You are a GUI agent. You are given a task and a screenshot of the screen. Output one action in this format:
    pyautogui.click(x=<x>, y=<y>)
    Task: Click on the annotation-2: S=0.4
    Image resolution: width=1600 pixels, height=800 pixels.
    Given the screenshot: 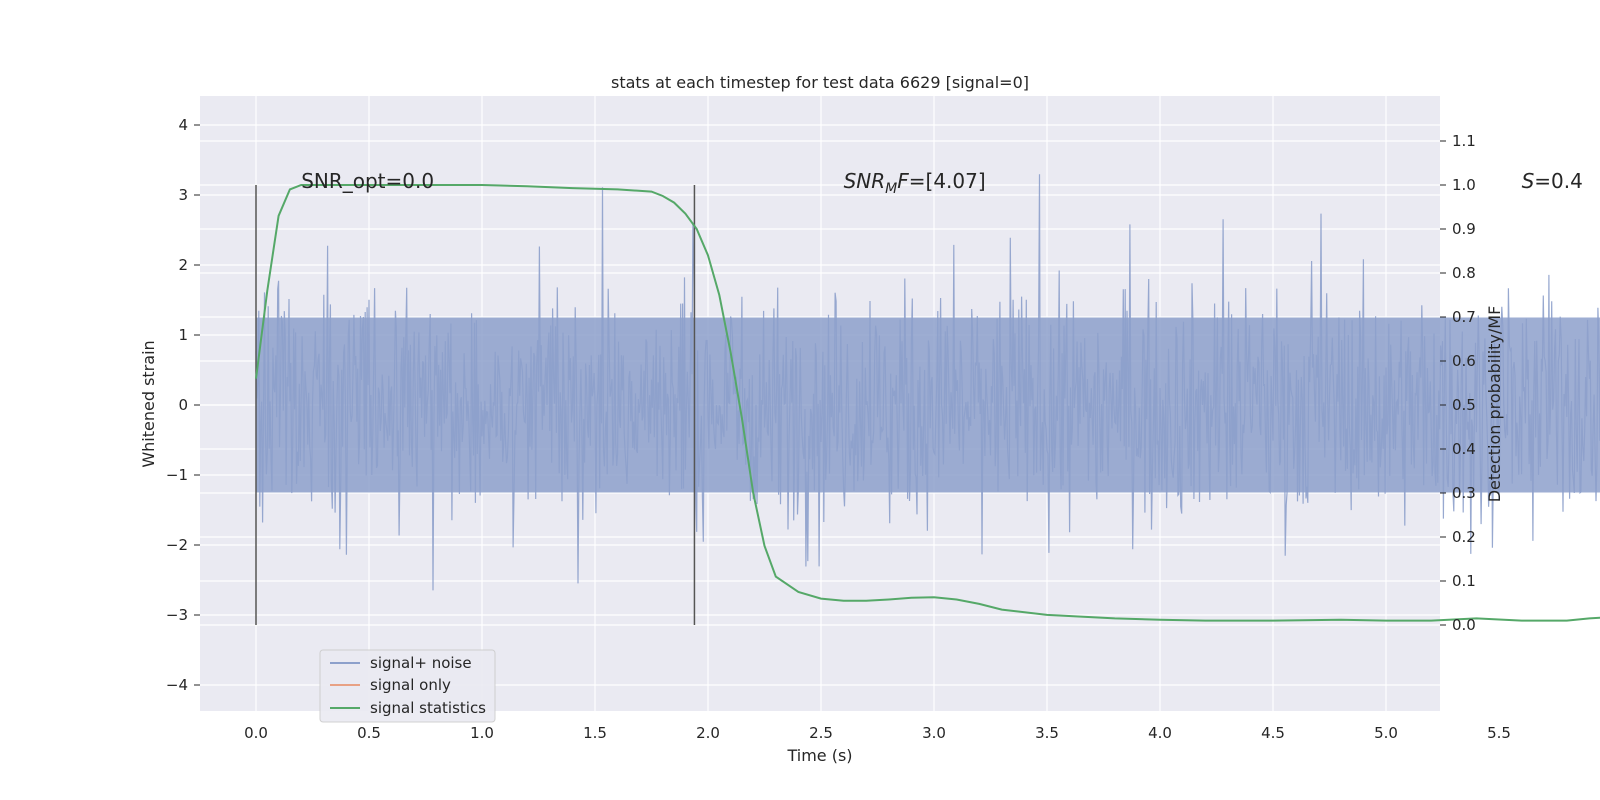 What is the action you would take?
    pyautogui.click(x=1552, y=181)
    